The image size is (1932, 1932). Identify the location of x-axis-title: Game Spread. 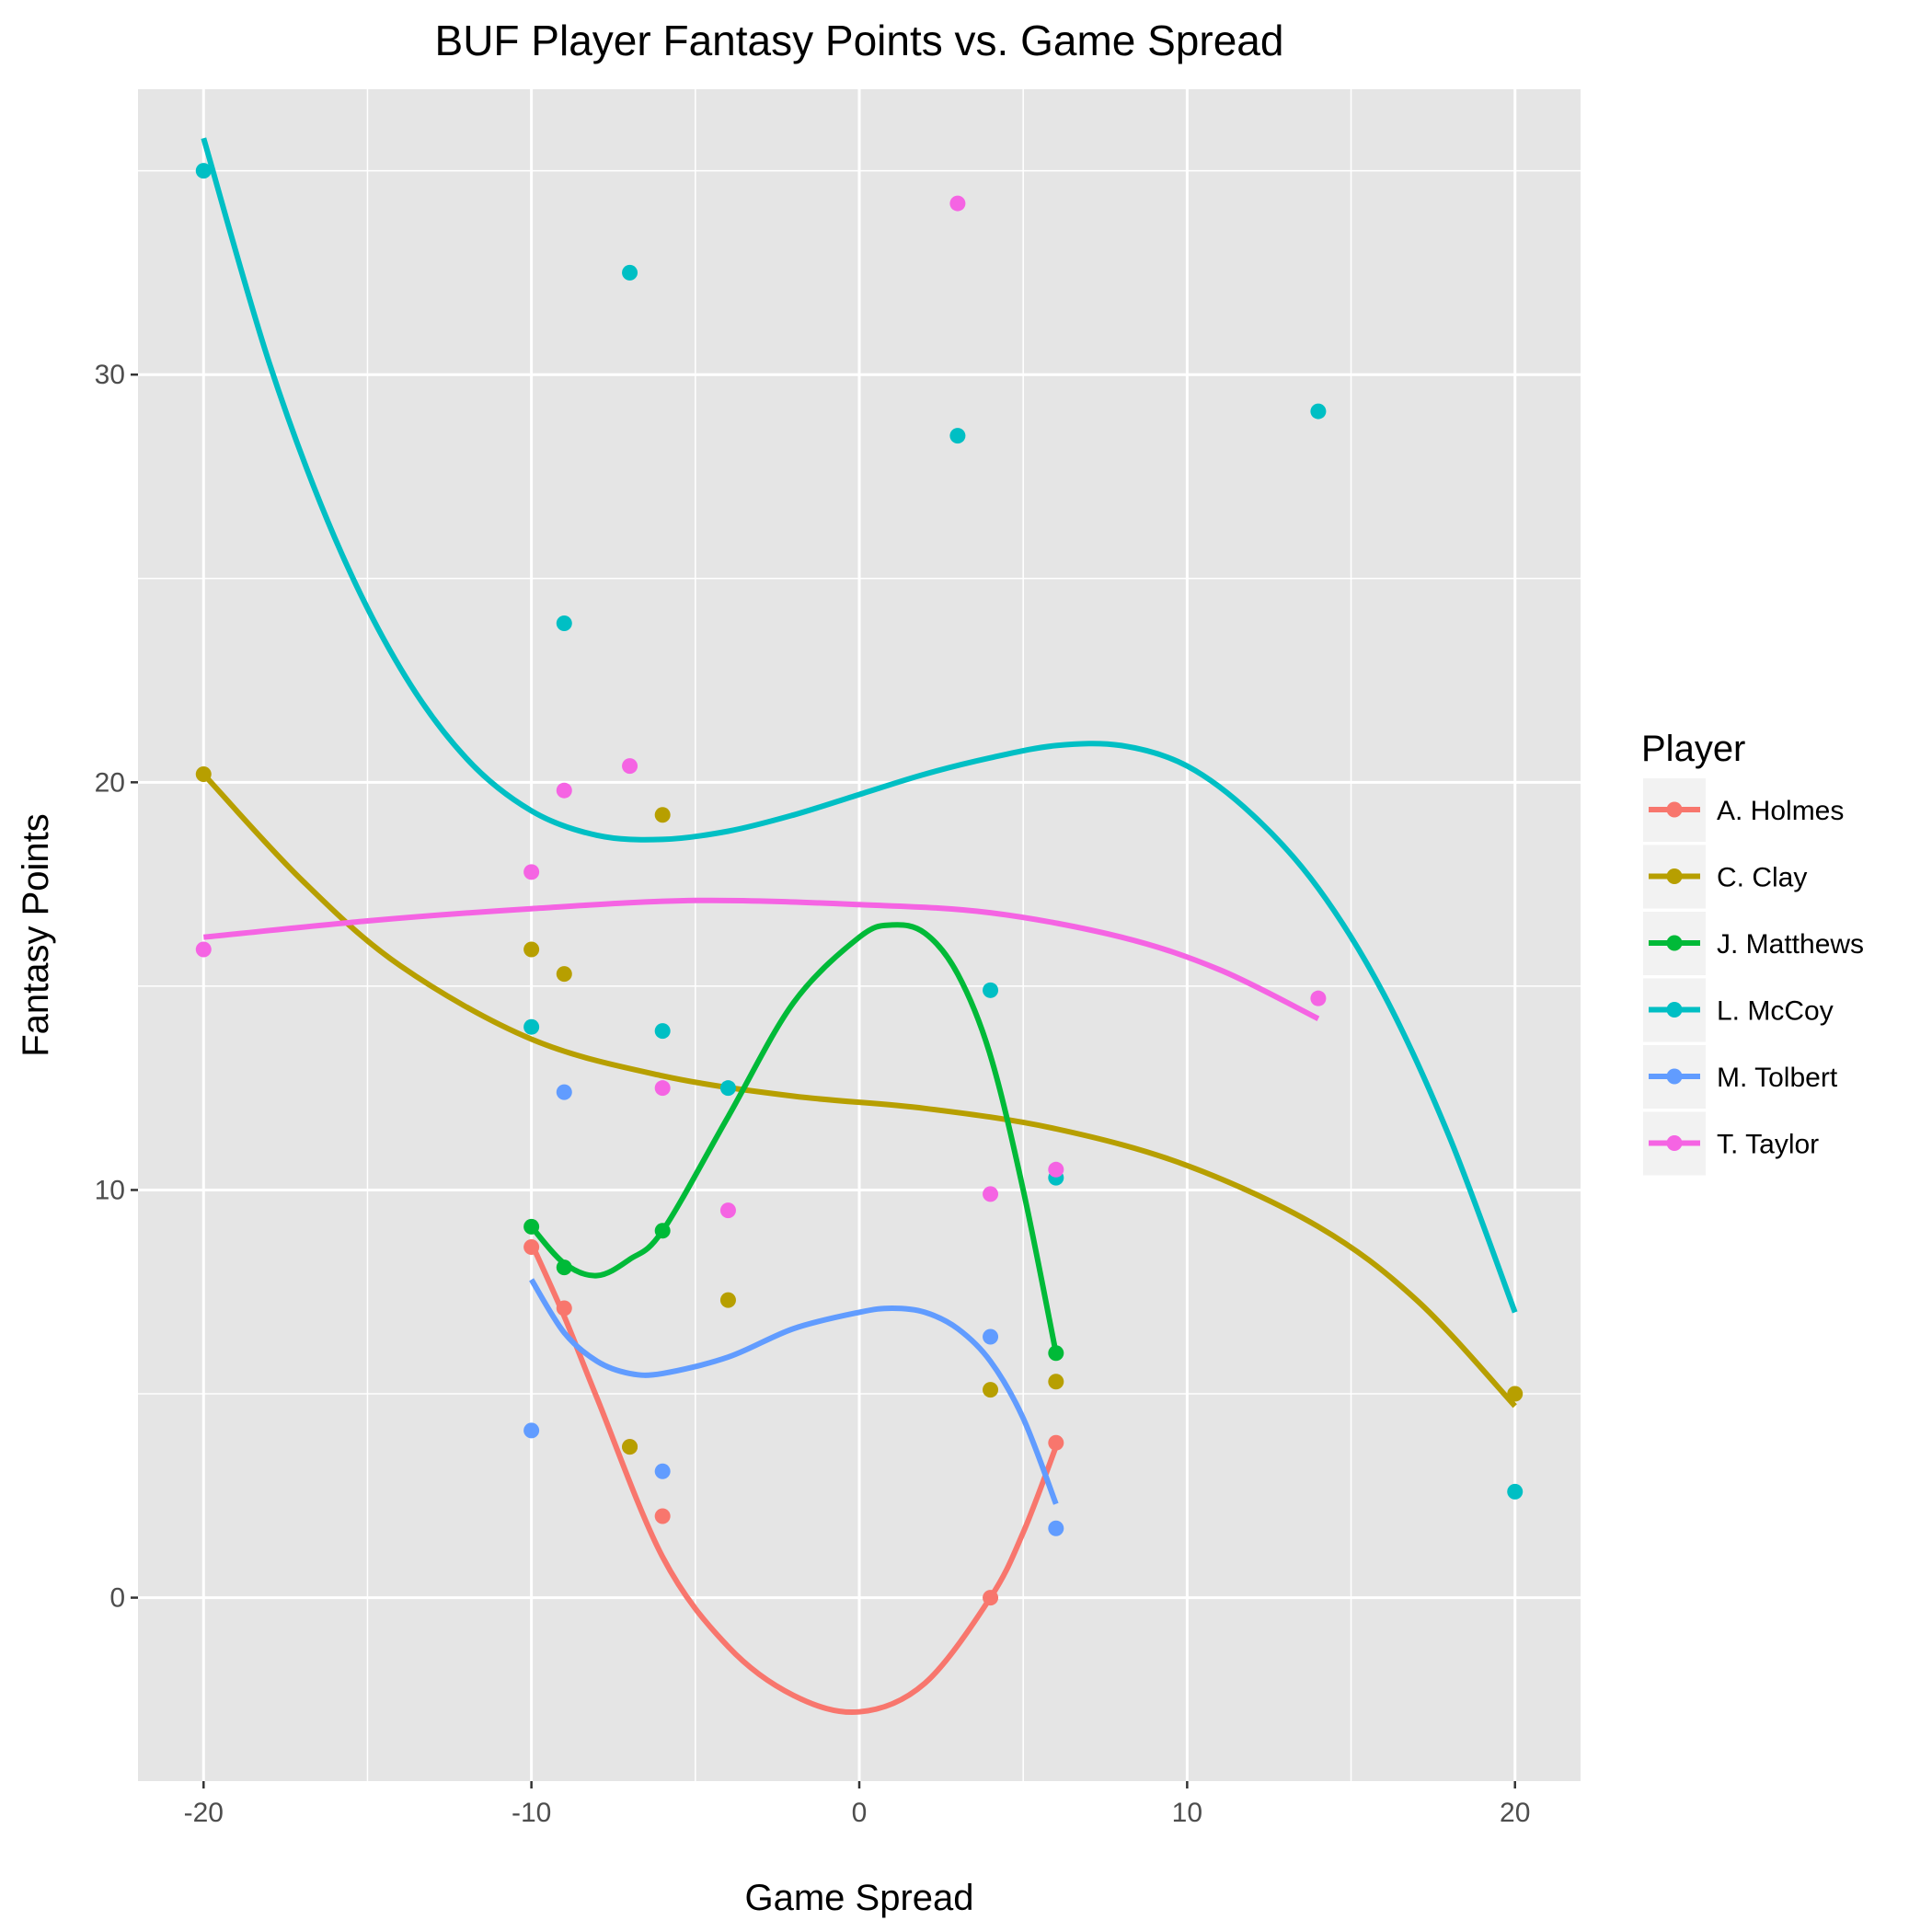
(858, 1898).